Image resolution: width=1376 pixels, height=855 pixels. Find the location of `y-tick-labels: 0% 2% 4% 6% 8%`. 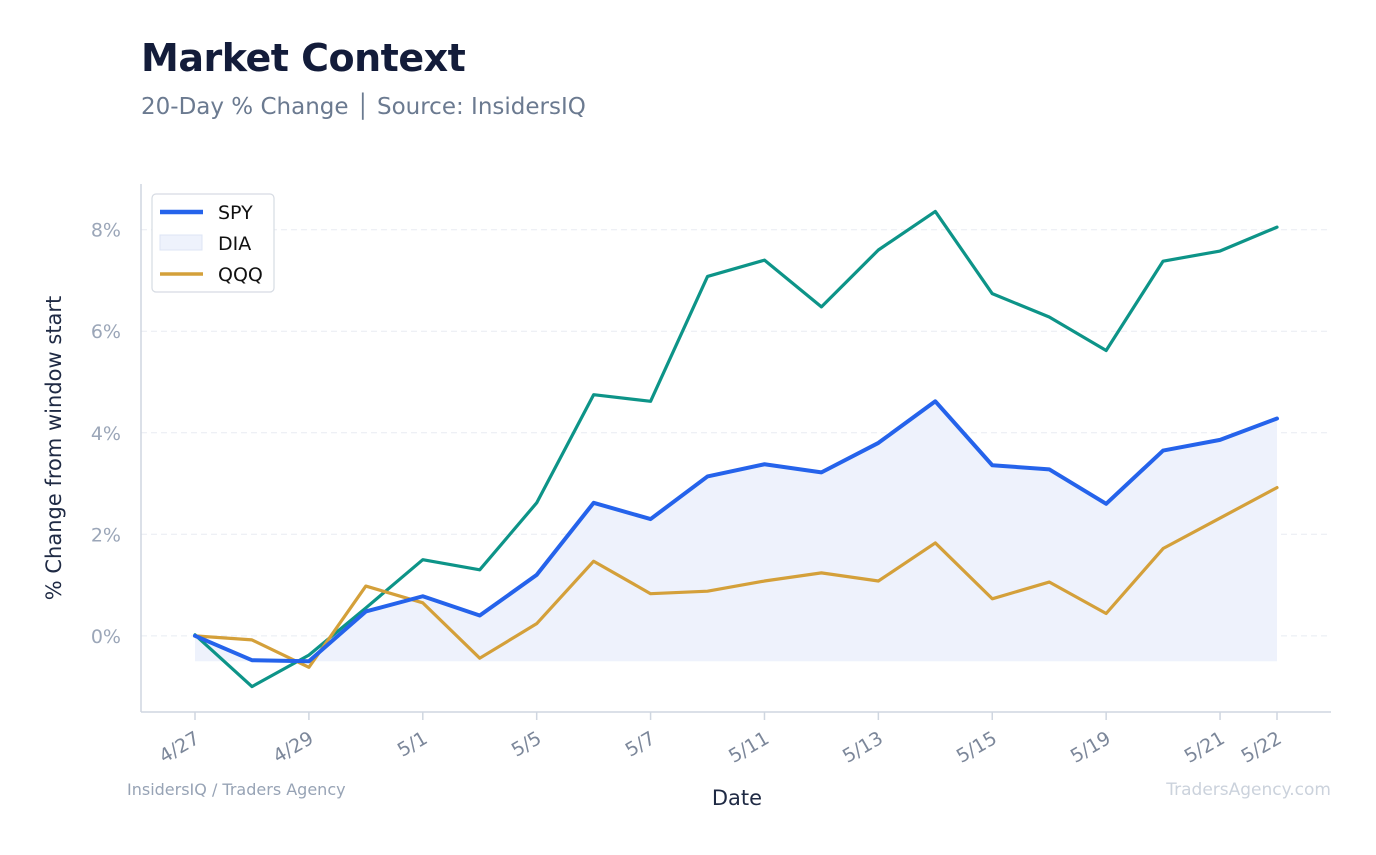

y-tick-labels: 0% 2% 4% 6% 8% is located at coordinates (106, 434).